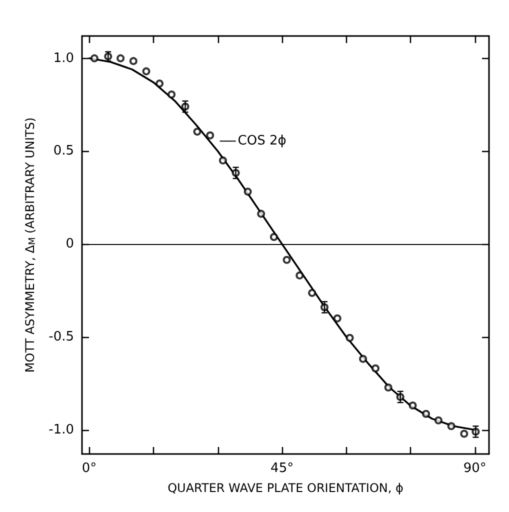 This screenshot has height=512, width=509. What do you see at coordinates (61, 336) in the screenshot?
I see `y-tick-label: -0.5` at bounding box center [61, 336].